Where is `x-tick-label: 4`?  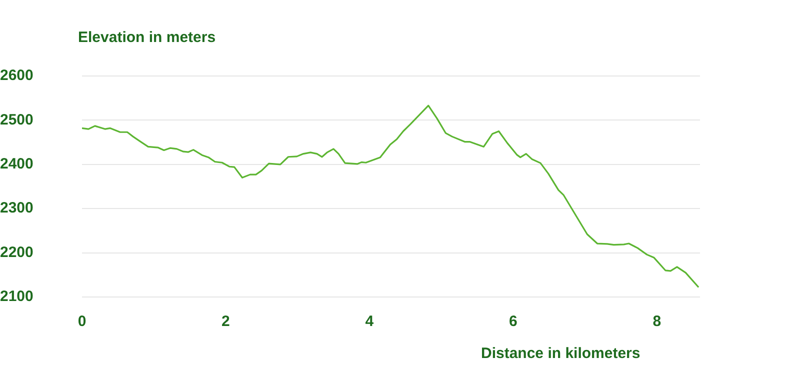
x-tick-label: 4 is located at coordinates (369, 321).